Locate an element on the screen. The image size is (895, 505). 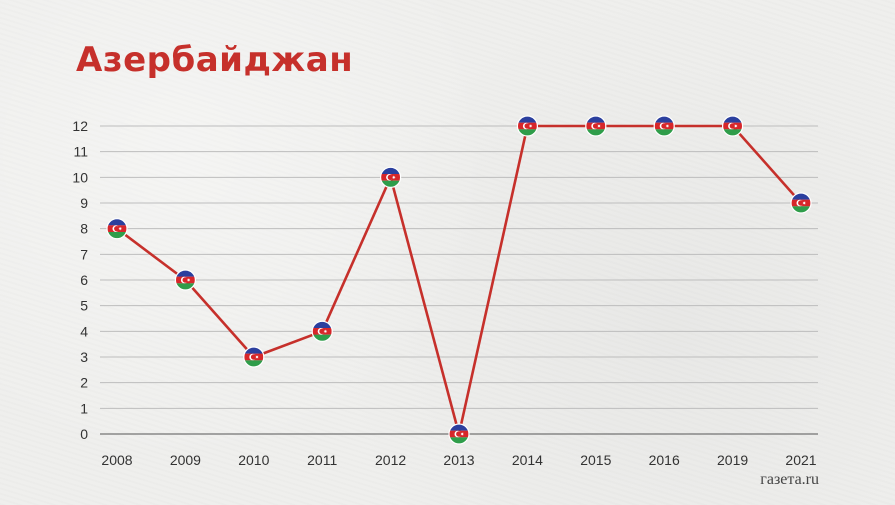
y-tick-label: 11 is located at coordinates (80, 152).